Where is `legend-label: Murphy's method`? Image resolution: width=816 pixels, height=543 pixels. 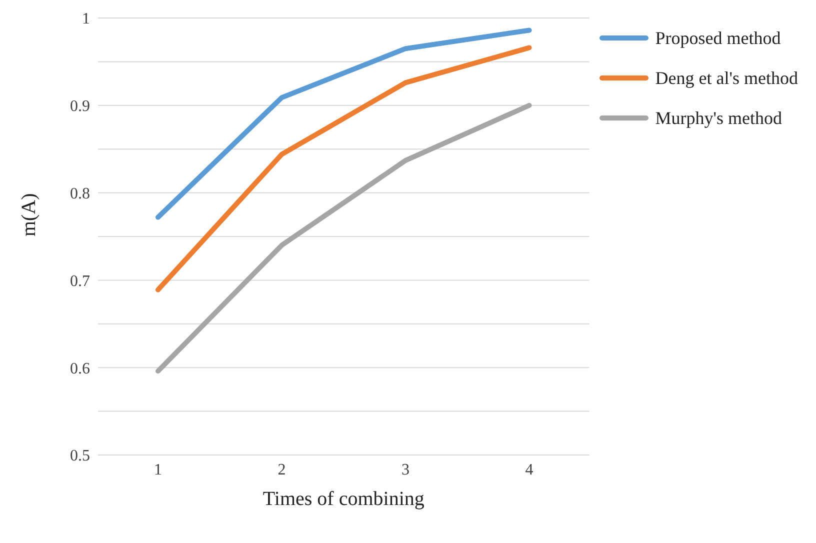
legend-label: Murphy's method is located at coordinates (718, 118).